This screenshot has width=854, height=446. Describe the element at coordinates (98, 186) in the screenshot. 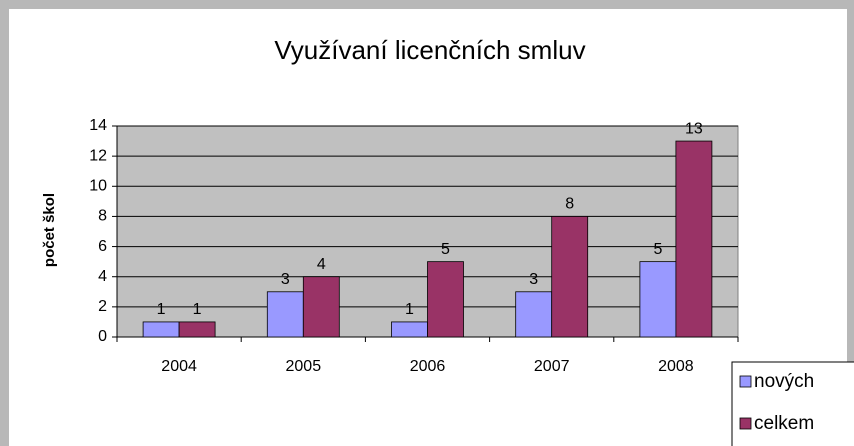

I see `y-tick-label: 10` at that location.